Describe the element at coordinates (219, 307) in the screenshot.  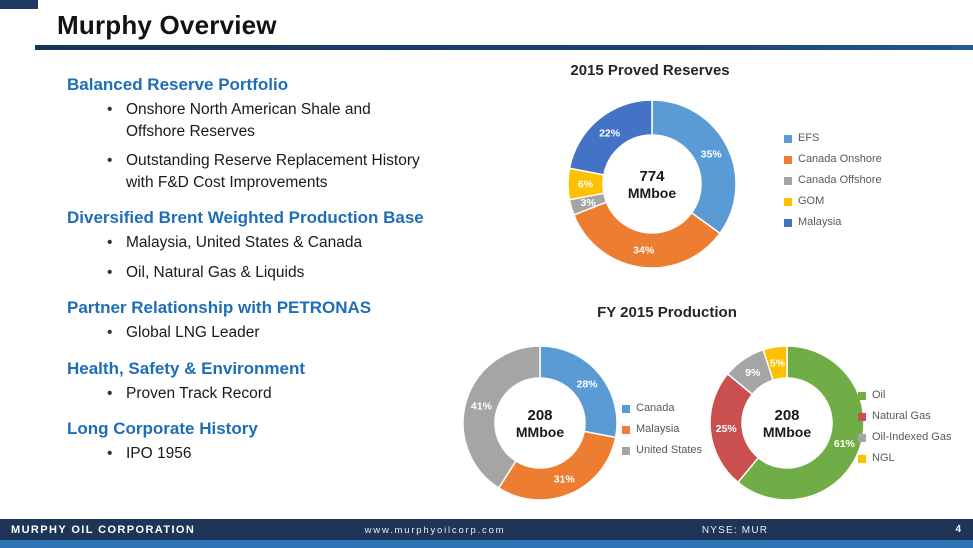
I see `section-heading: Partner Relationship with PETRONAS` at that location.